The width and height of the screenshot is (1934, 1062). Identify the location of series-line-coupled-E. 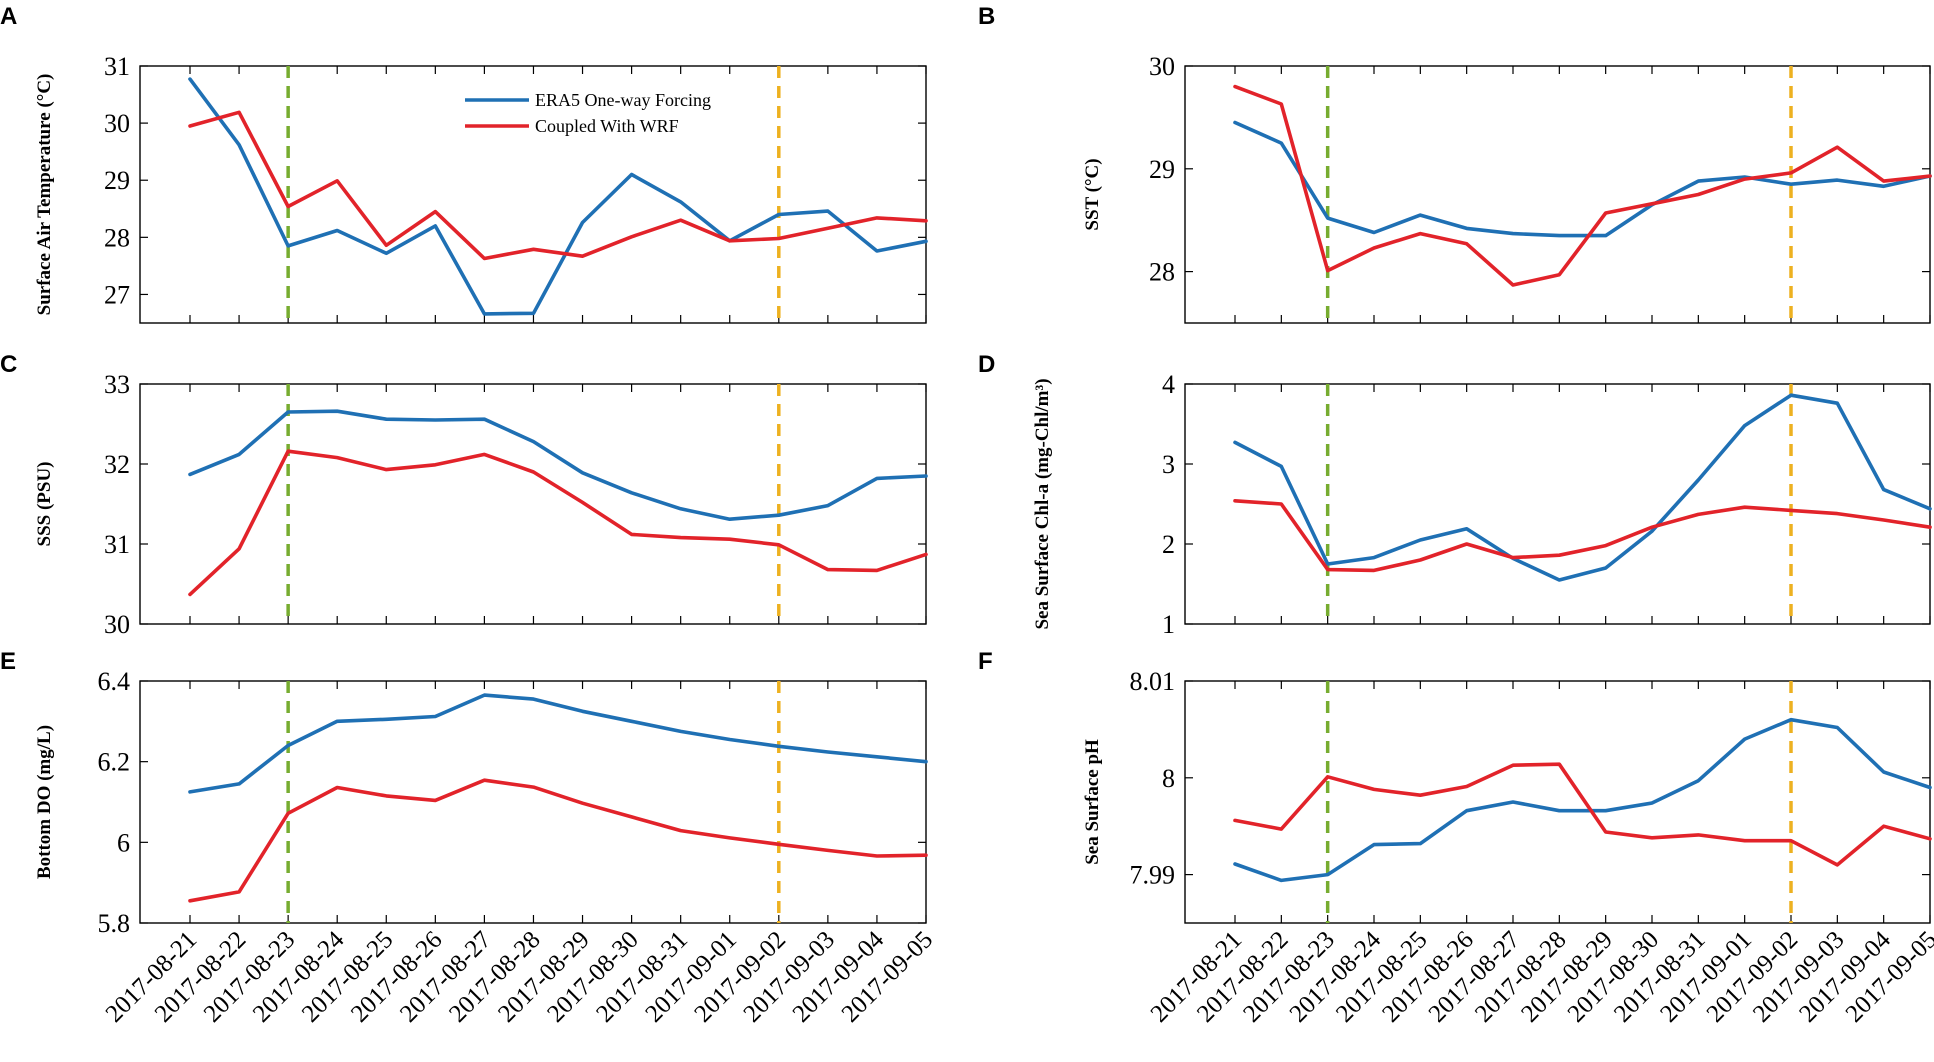
(558, 840).